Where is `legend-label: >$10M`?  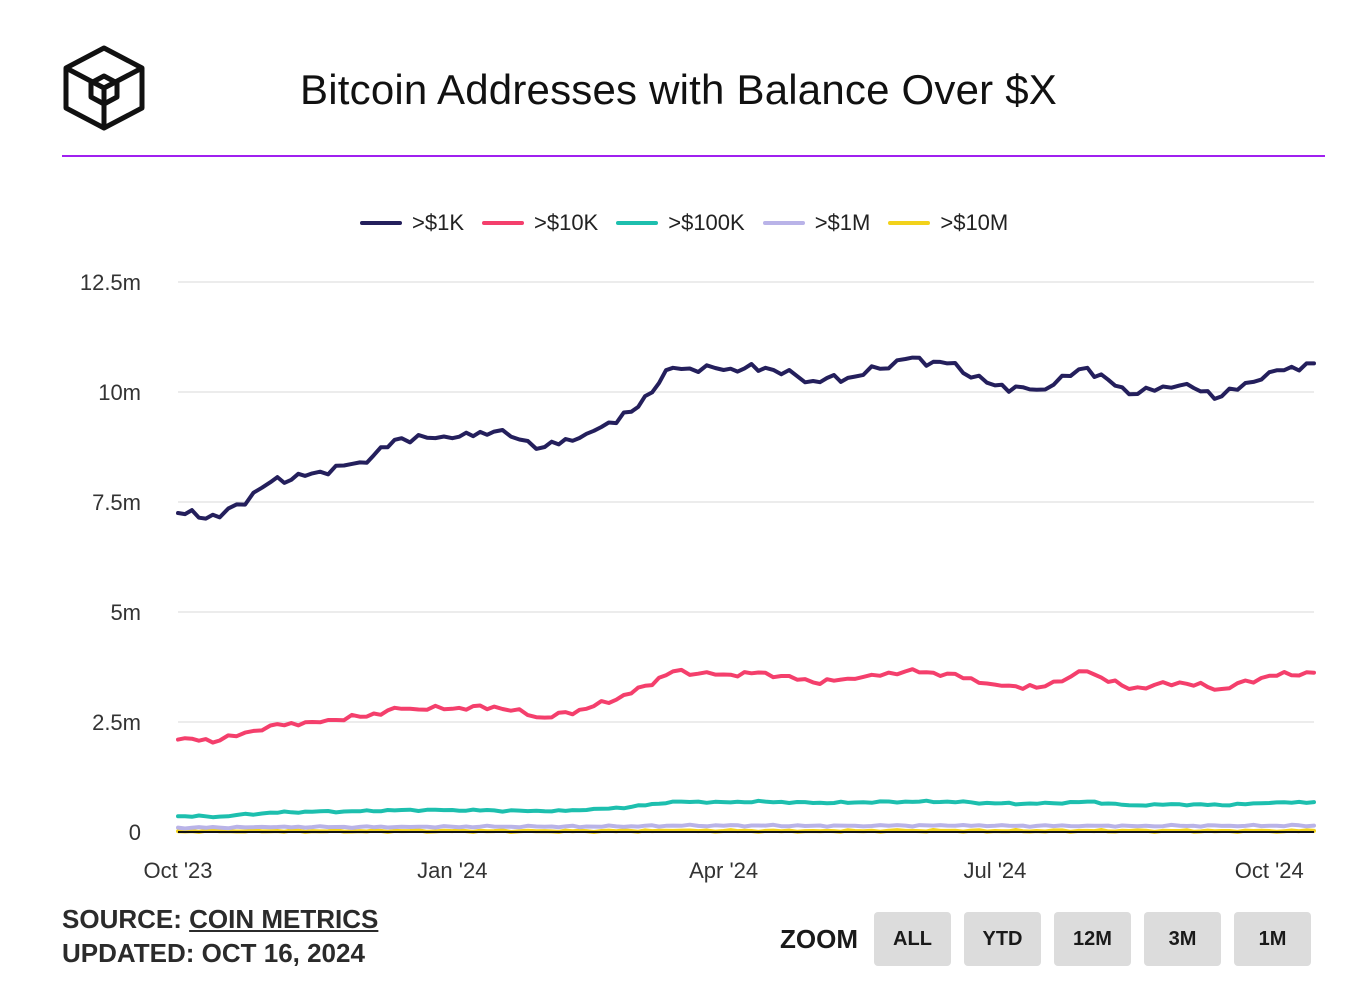
legend-label: >$10M is located at coordinates (974, 222).